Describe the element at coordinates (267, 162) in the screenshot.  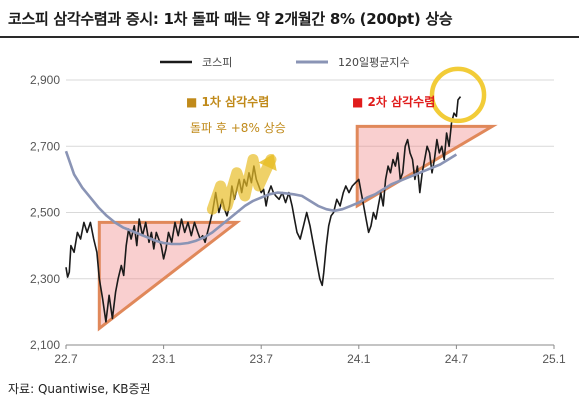
I see `breakout-arrow-head` at that location.